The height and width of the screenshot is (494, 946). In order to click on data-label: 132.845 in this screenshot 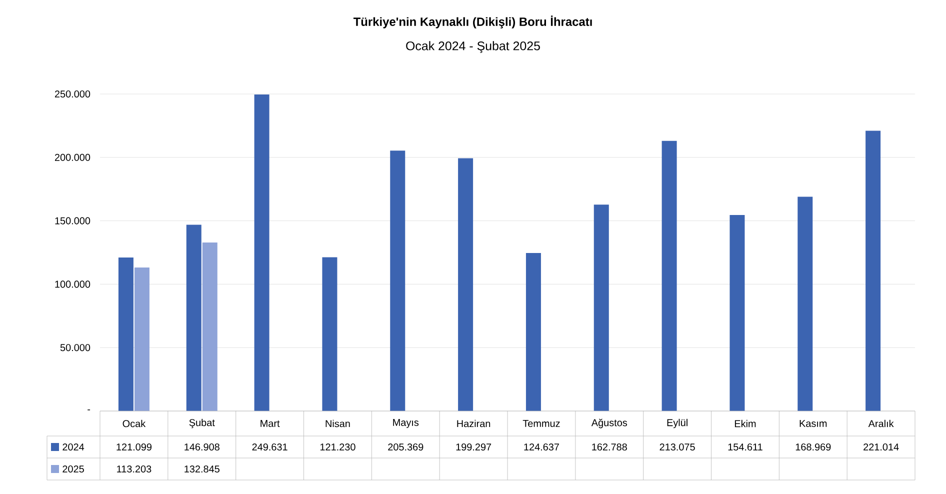, I will do `click(202, 469)`.